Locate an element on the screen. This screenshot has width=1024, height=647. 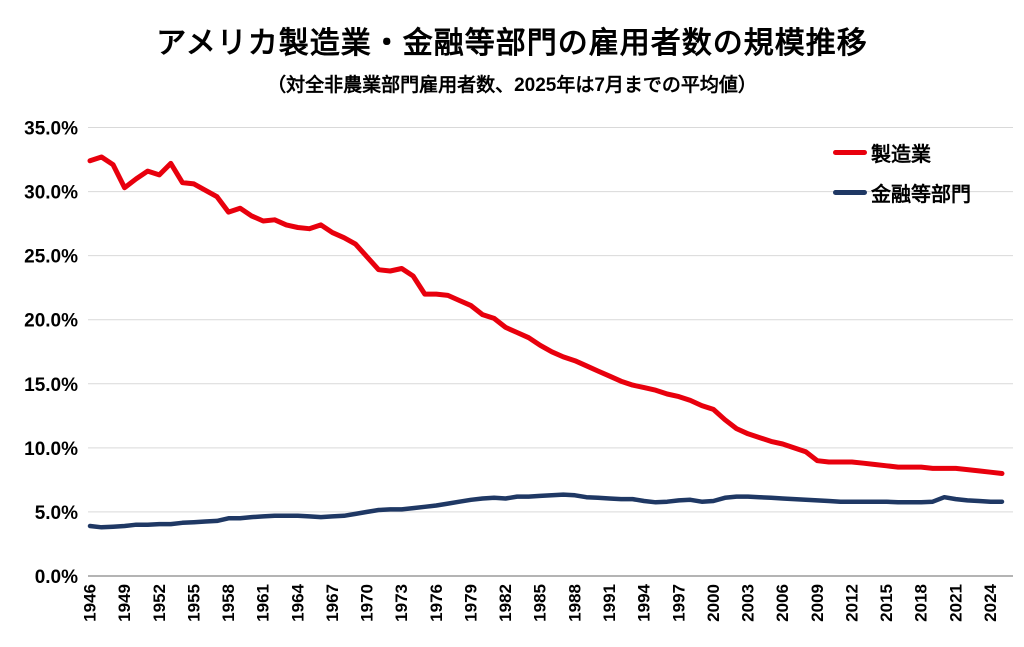
x-axis-label: 2003 is located at coordinates (748, 603).